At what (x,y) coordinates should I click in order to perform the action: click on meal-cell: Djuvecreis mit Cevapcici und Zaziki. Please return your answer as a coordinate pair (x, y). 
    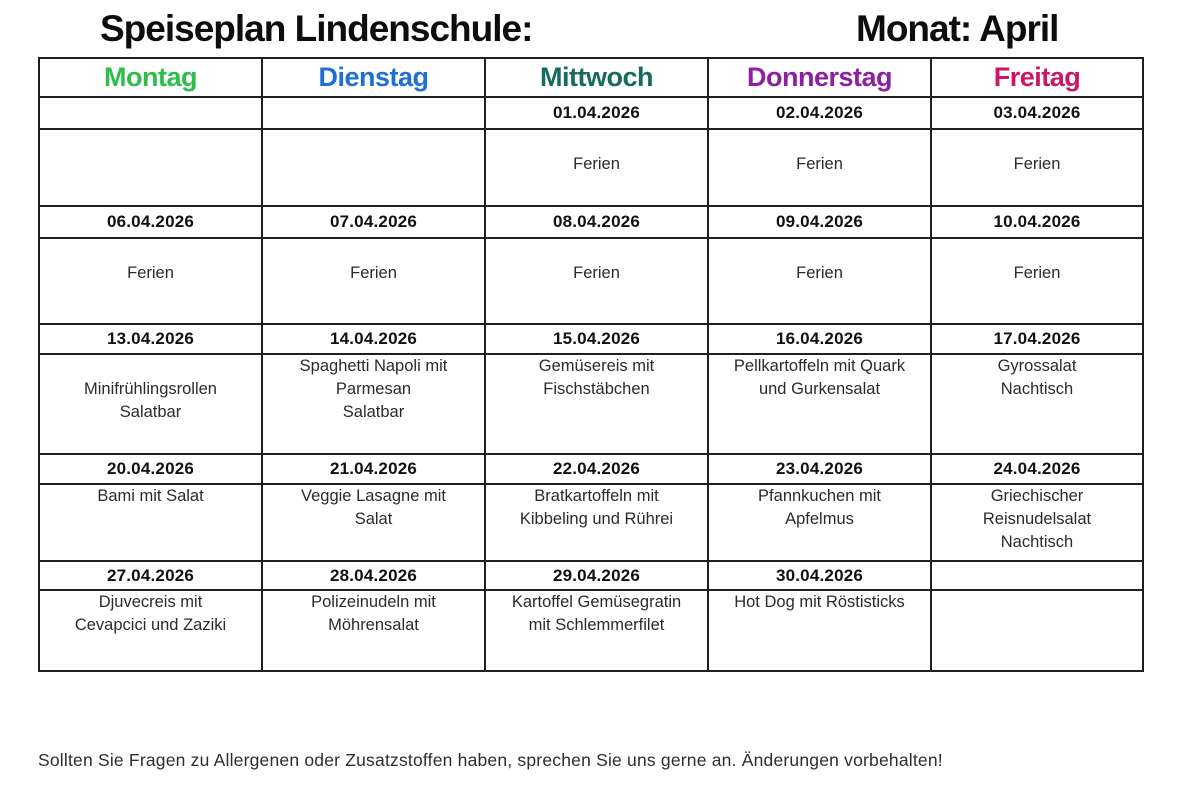
    Looking at the image, I should click on (150, 630).